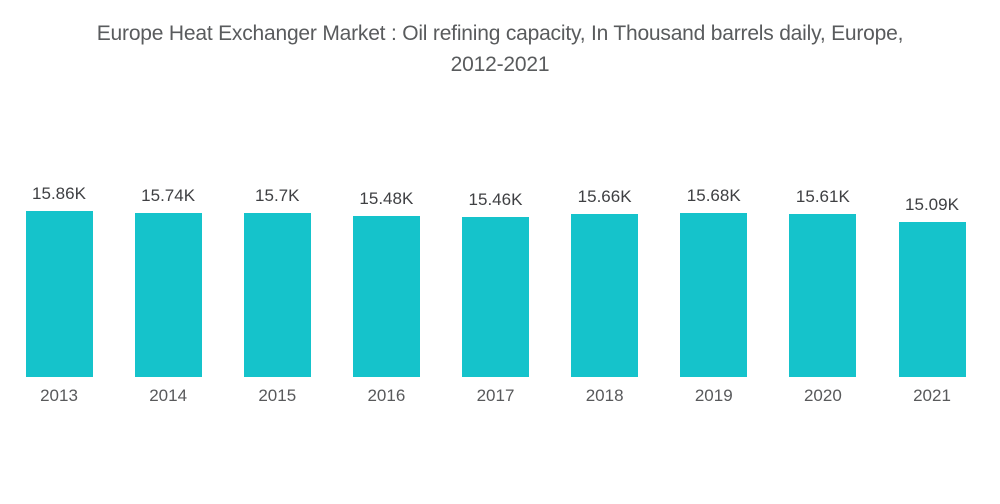 This screenshot has width=1000, height=504. What do you see at coordinates (932, 204) in the screenshot?
I see `bar-value-label: 15.09K` at bounding box center [932, 204].